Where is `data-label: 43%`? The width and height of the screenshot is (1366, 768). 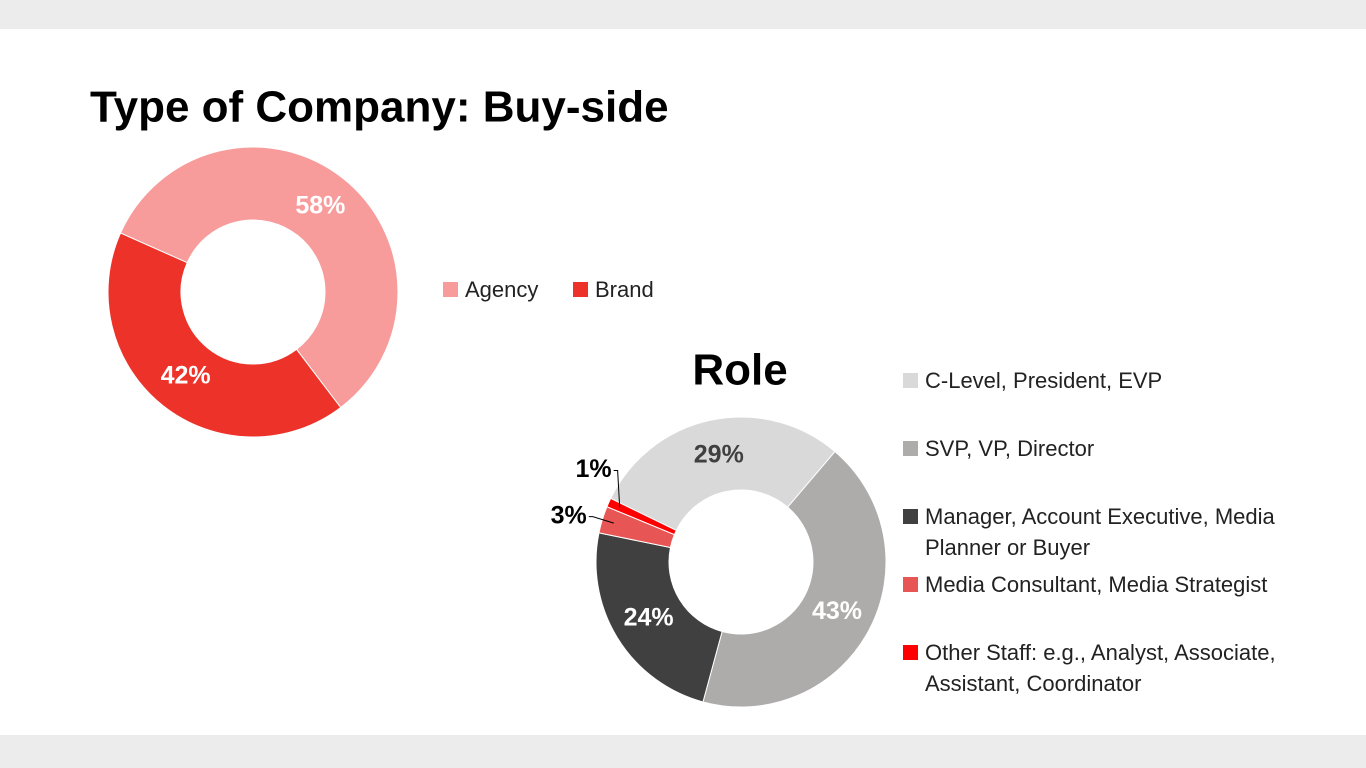
data-label: 43% is located at coordinates (837, 611).